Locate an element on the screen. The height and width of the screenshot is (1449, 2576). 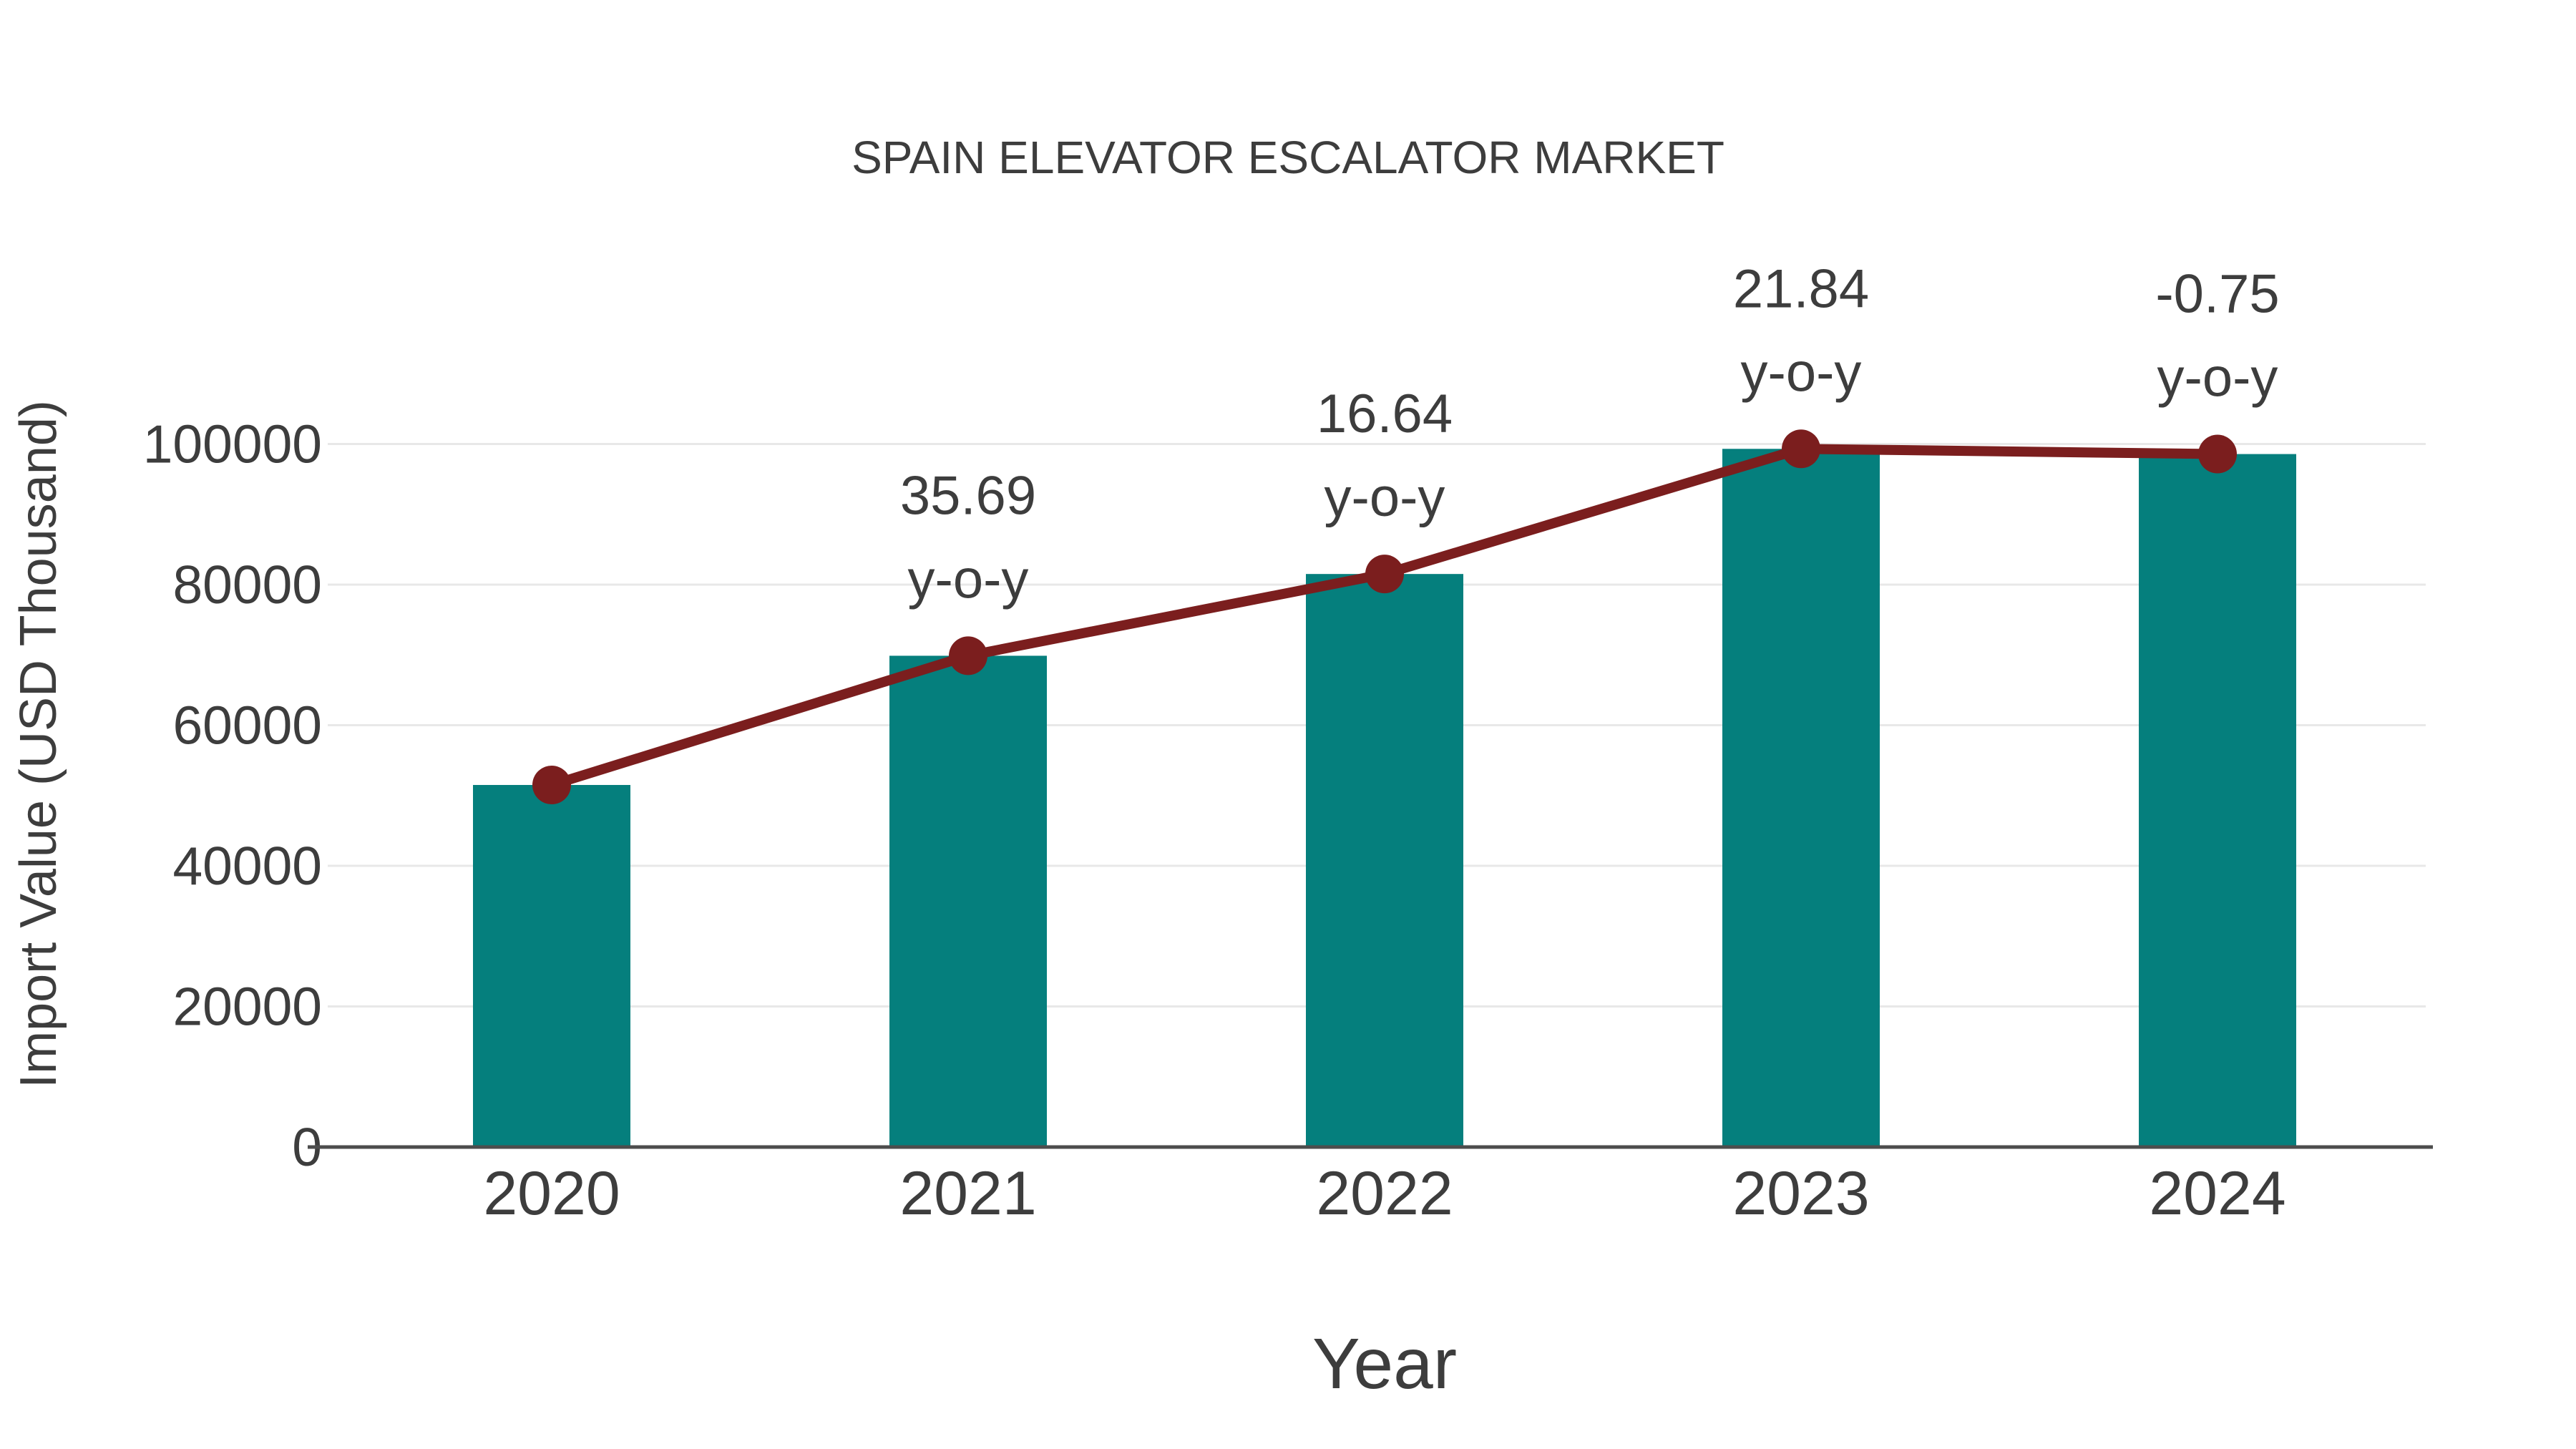
bar-2021 is located at coordinates (968, 901).